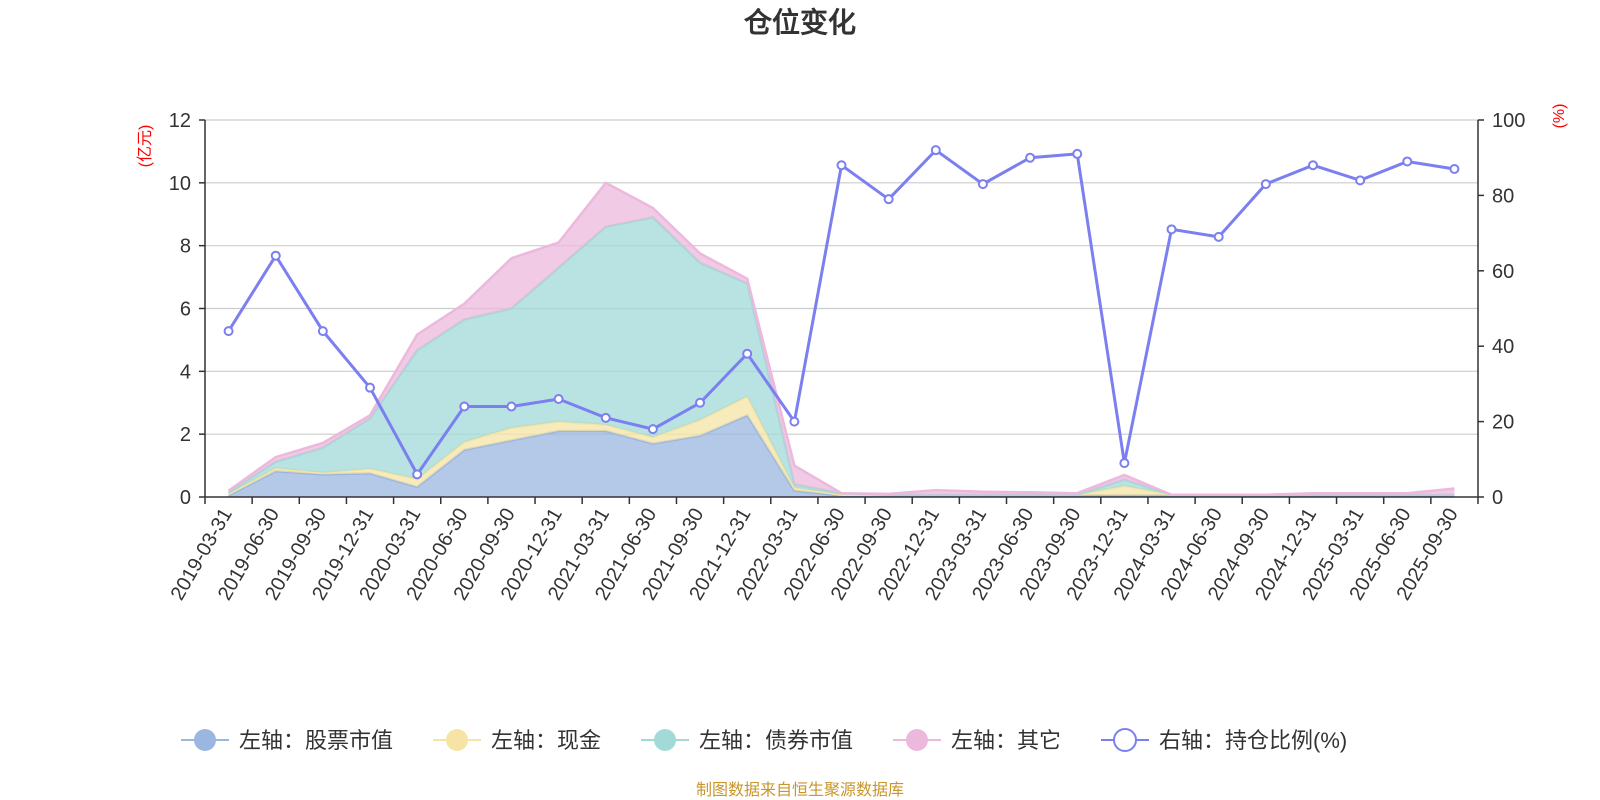 The image size is (1600, 800). I want to click on legend-item-0: 左轴：股票市值, so click(287, 740).